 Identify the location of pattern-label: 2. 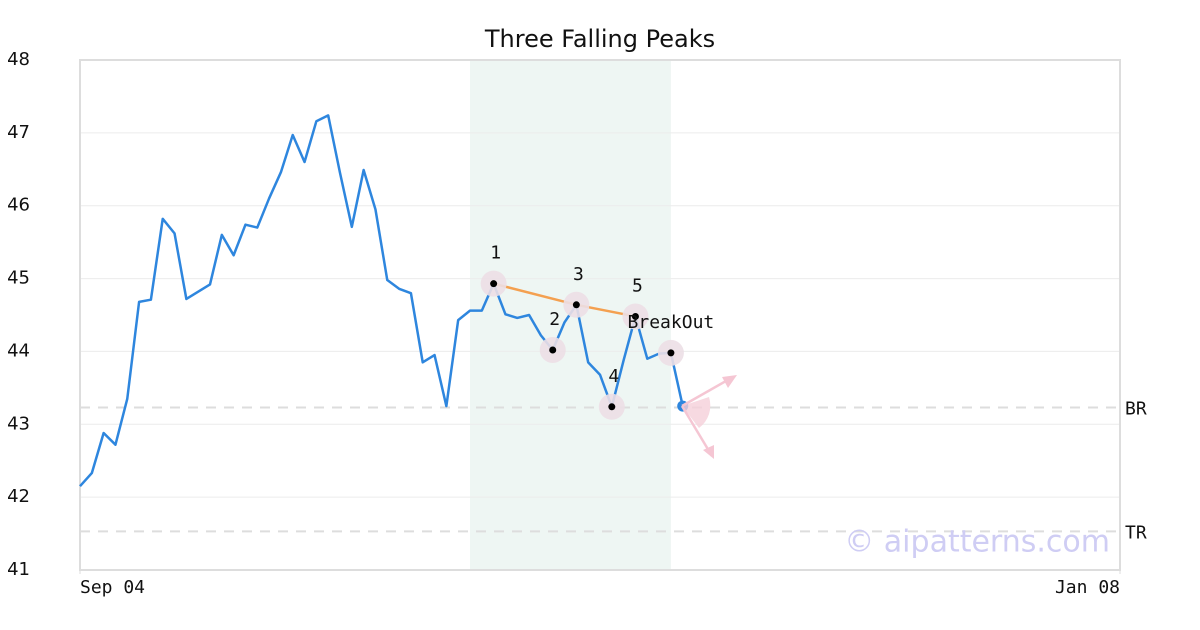
(554, 319).